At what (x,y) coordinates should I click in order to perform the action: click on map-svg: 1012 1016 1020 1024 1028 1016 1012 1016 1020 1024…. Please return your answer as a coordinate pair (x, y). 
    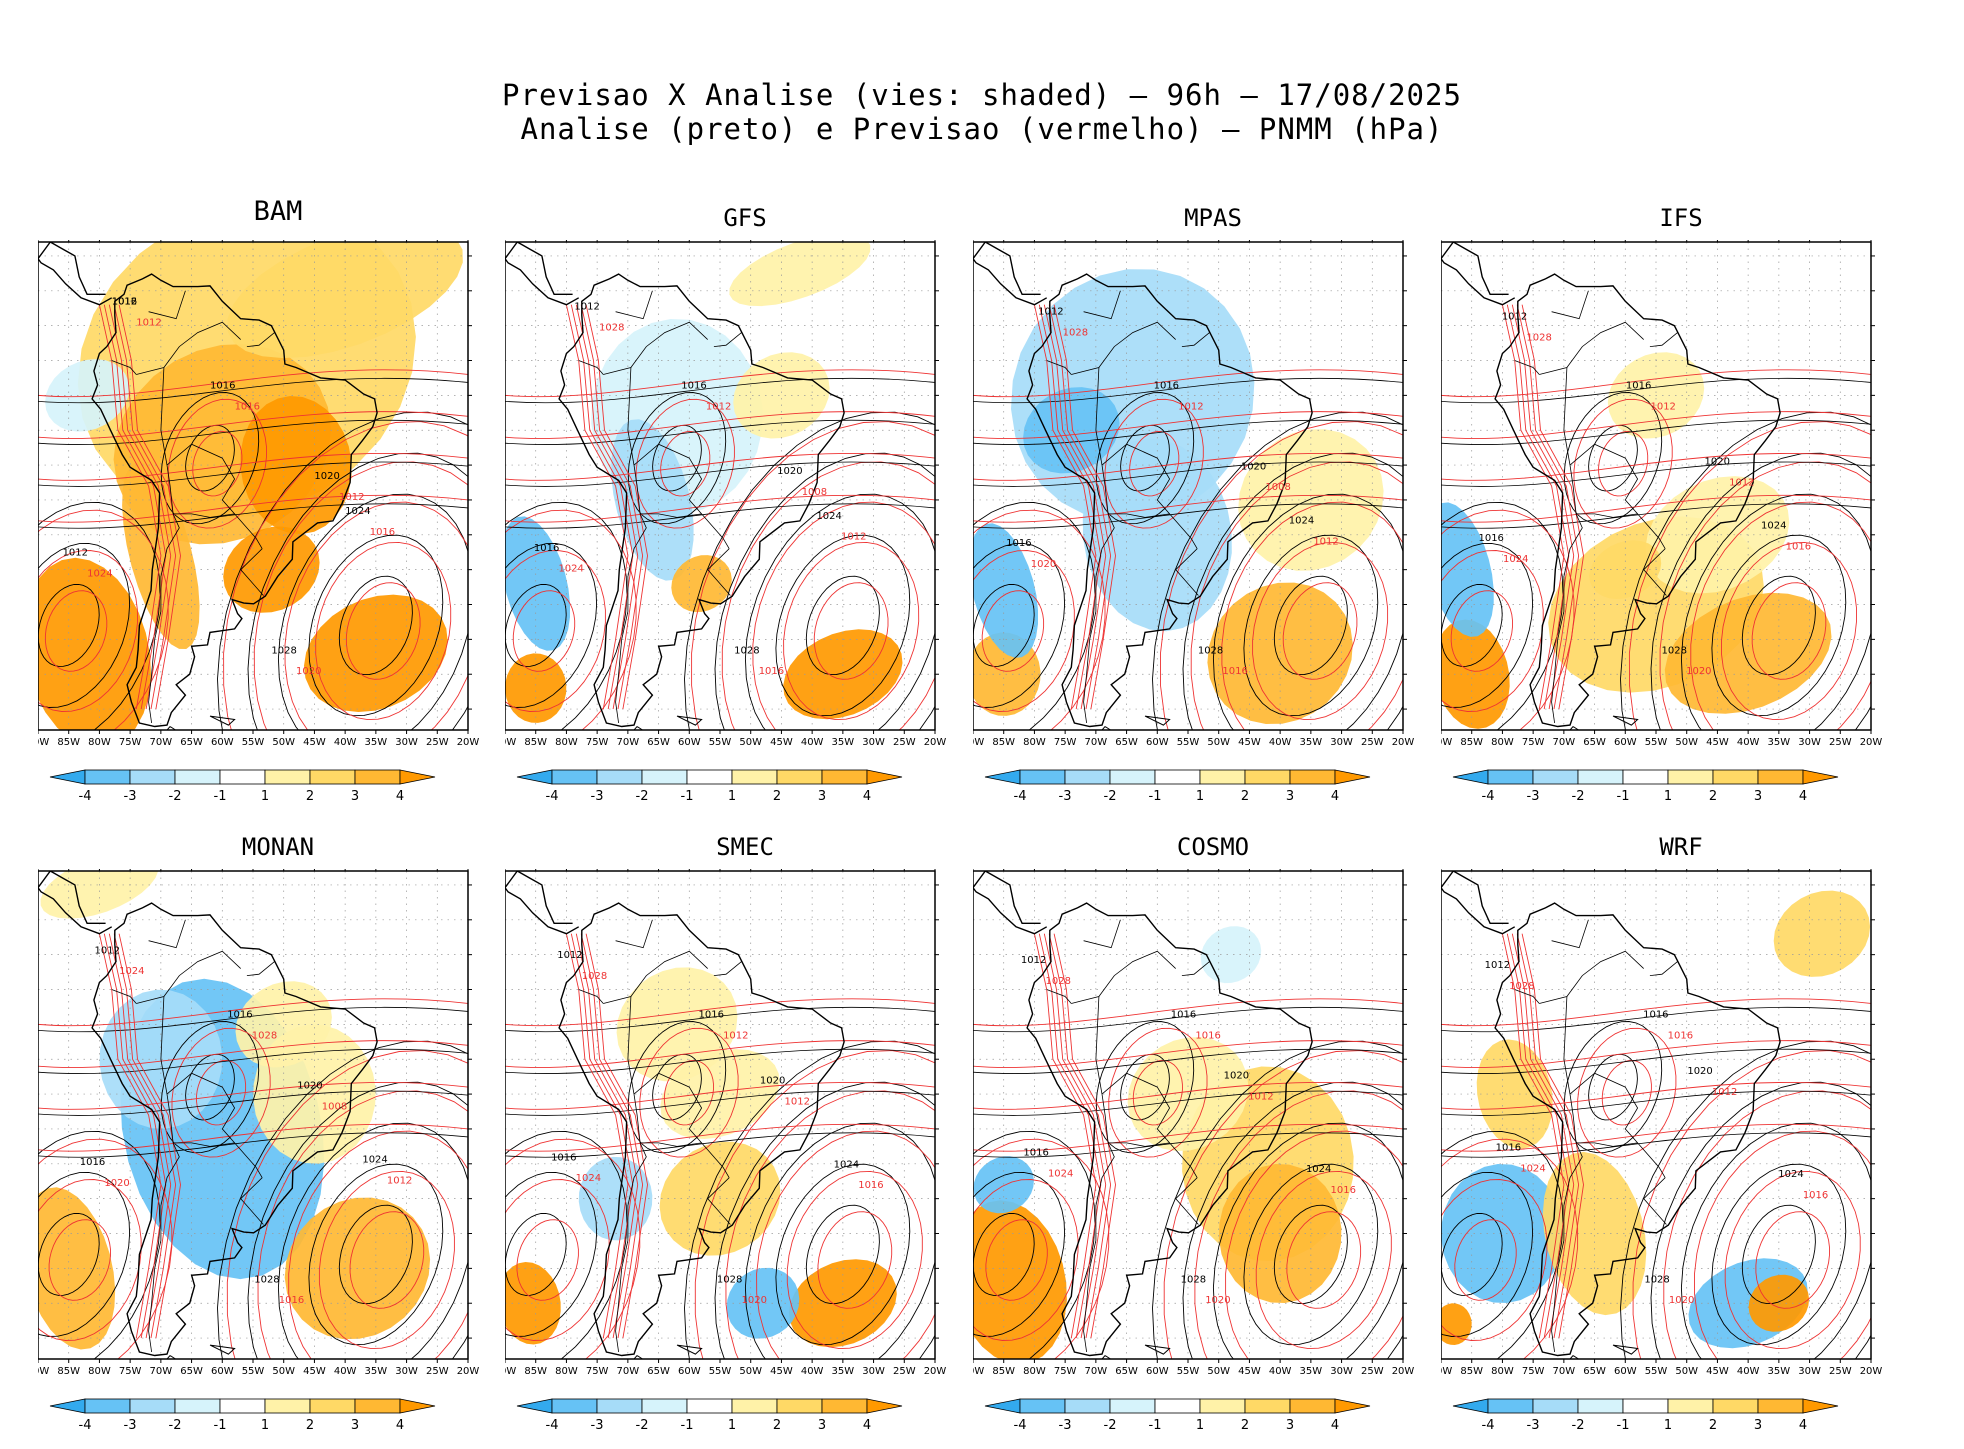
    Looking at the image, I should click on (1661, 1151).